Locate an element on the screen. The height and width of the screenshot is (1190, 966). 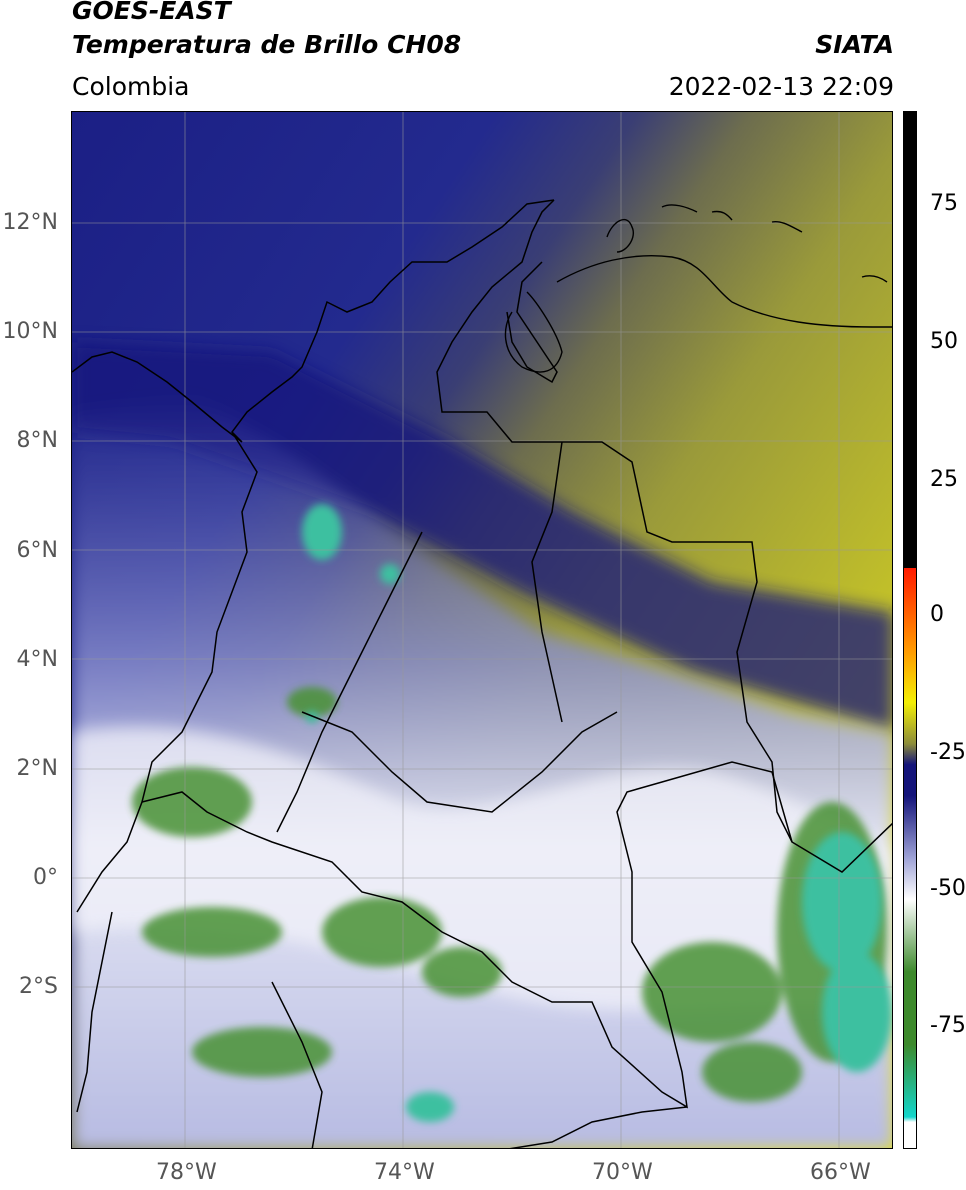
lat-label-6n: 6°N is located at coordinates (37, 550).